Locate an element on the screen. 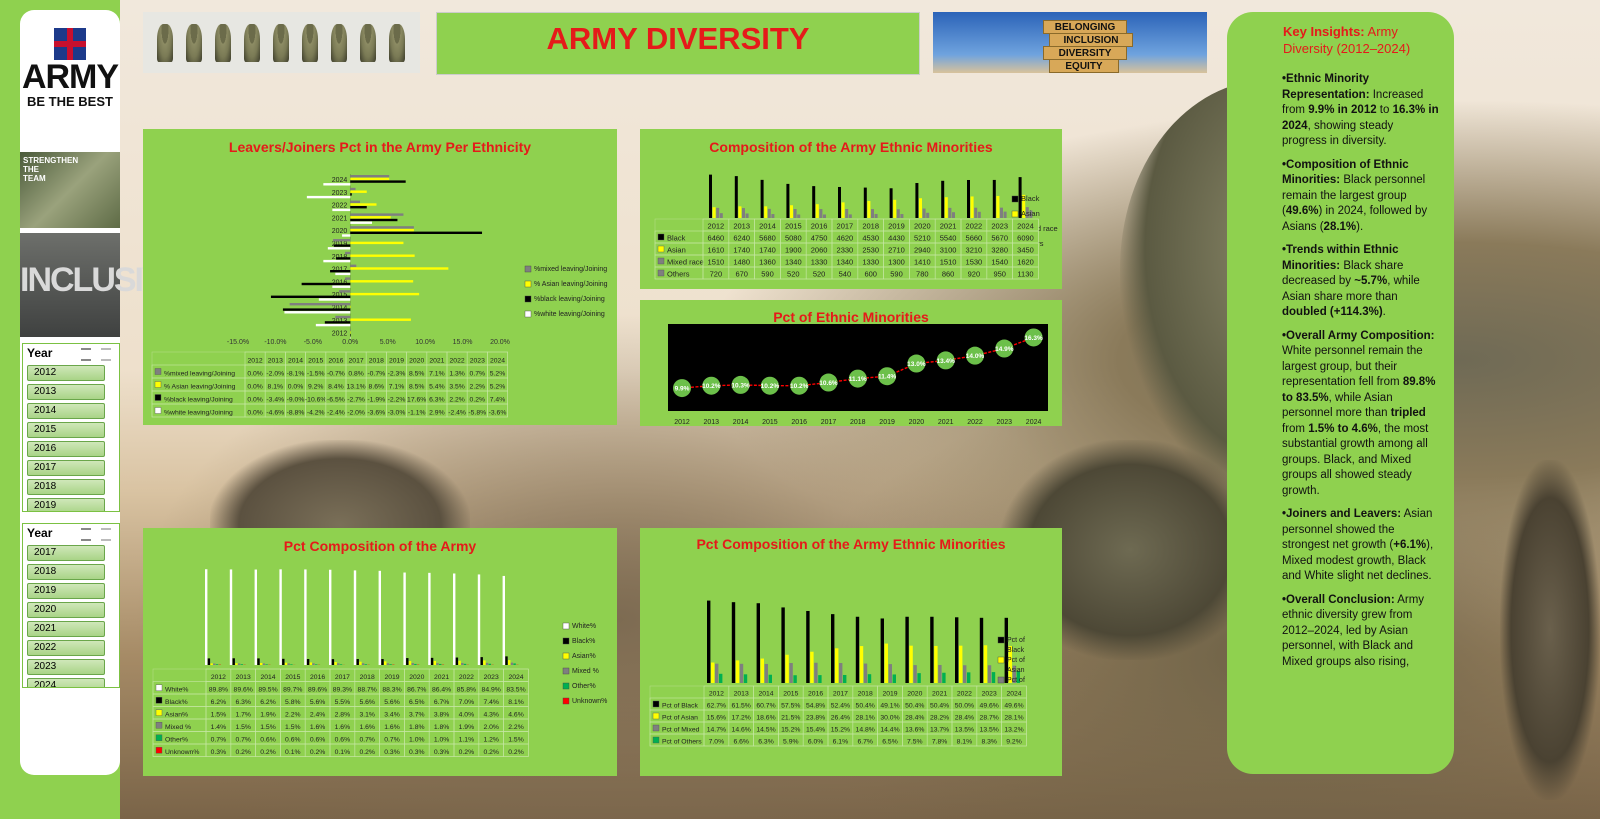 The height and width of the screenshot is (819, 1600). table-value: 14.7% is located at coordinates (716, 730).